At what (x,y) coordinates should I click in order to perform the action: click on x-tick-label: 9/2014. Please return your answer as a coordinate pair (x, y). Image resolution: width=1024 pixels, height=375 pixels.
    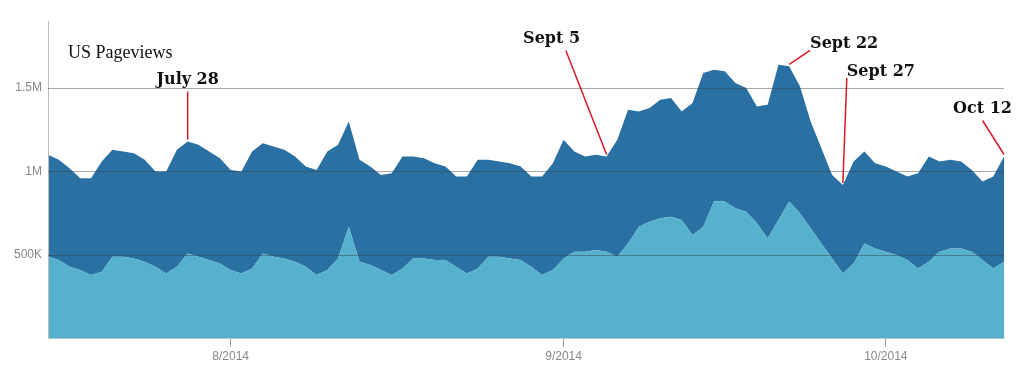
    Looking at the image, I should click on (564, 356).